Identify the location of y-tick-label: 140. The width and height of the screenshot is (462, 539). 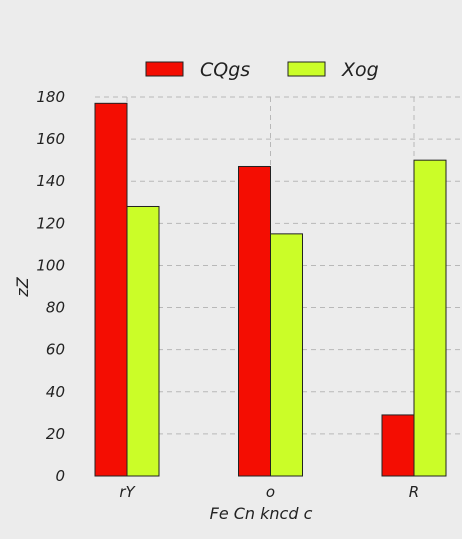
(50, 181).